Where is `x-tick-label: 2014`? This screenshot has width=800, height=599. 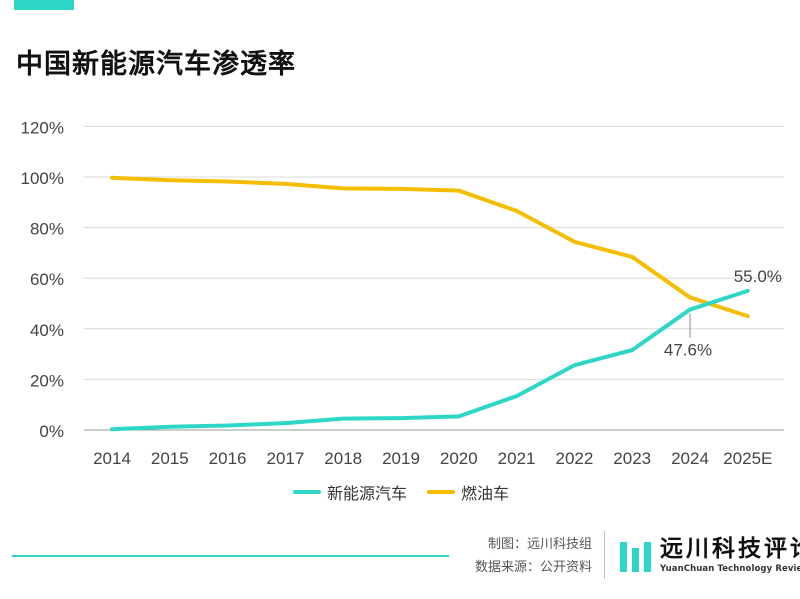 x-tick-label: 2014 is located at coordinates (112, 458).